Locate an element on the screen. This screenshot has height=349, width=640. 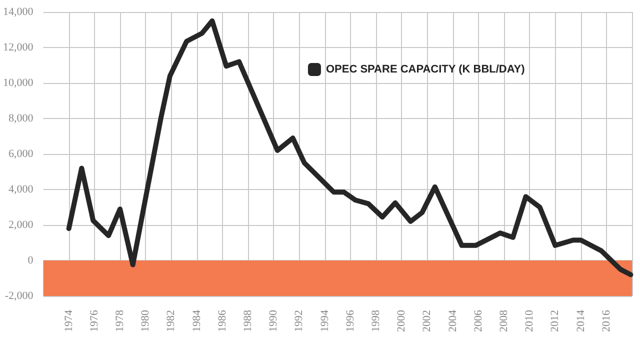
x-tick-label: 1982 is located at coordinates (171, 321).